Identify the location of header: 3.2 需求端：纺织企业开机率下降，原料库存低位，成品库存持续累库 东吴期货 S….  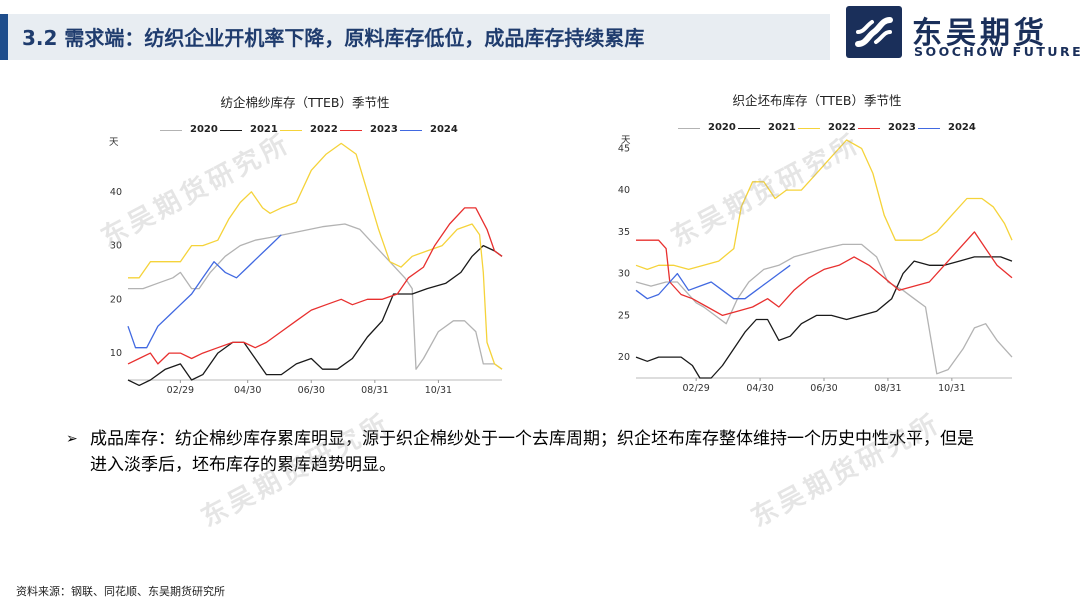
(540, 34).